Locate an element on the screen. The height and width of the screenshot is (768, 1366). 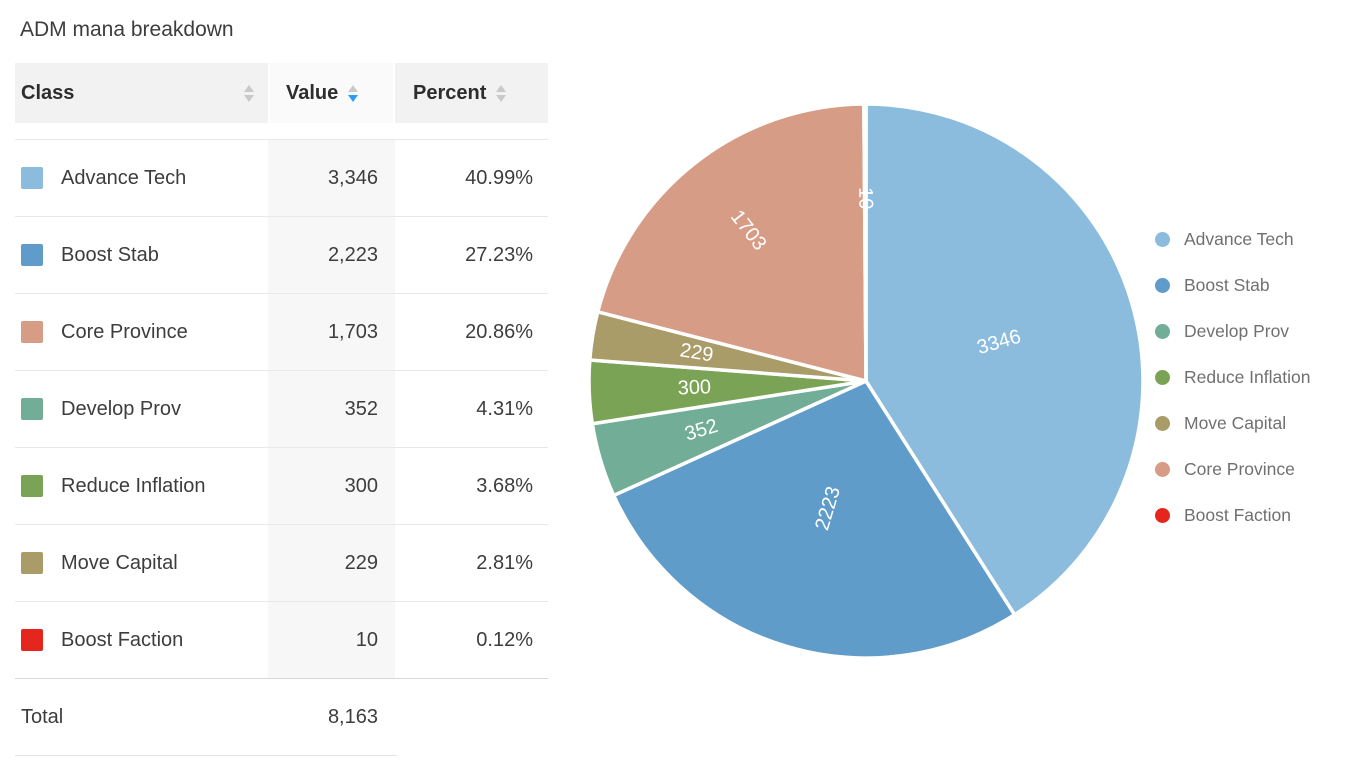
table-row: Move Capital 229 2.81% is located at coordinates (281, 562).